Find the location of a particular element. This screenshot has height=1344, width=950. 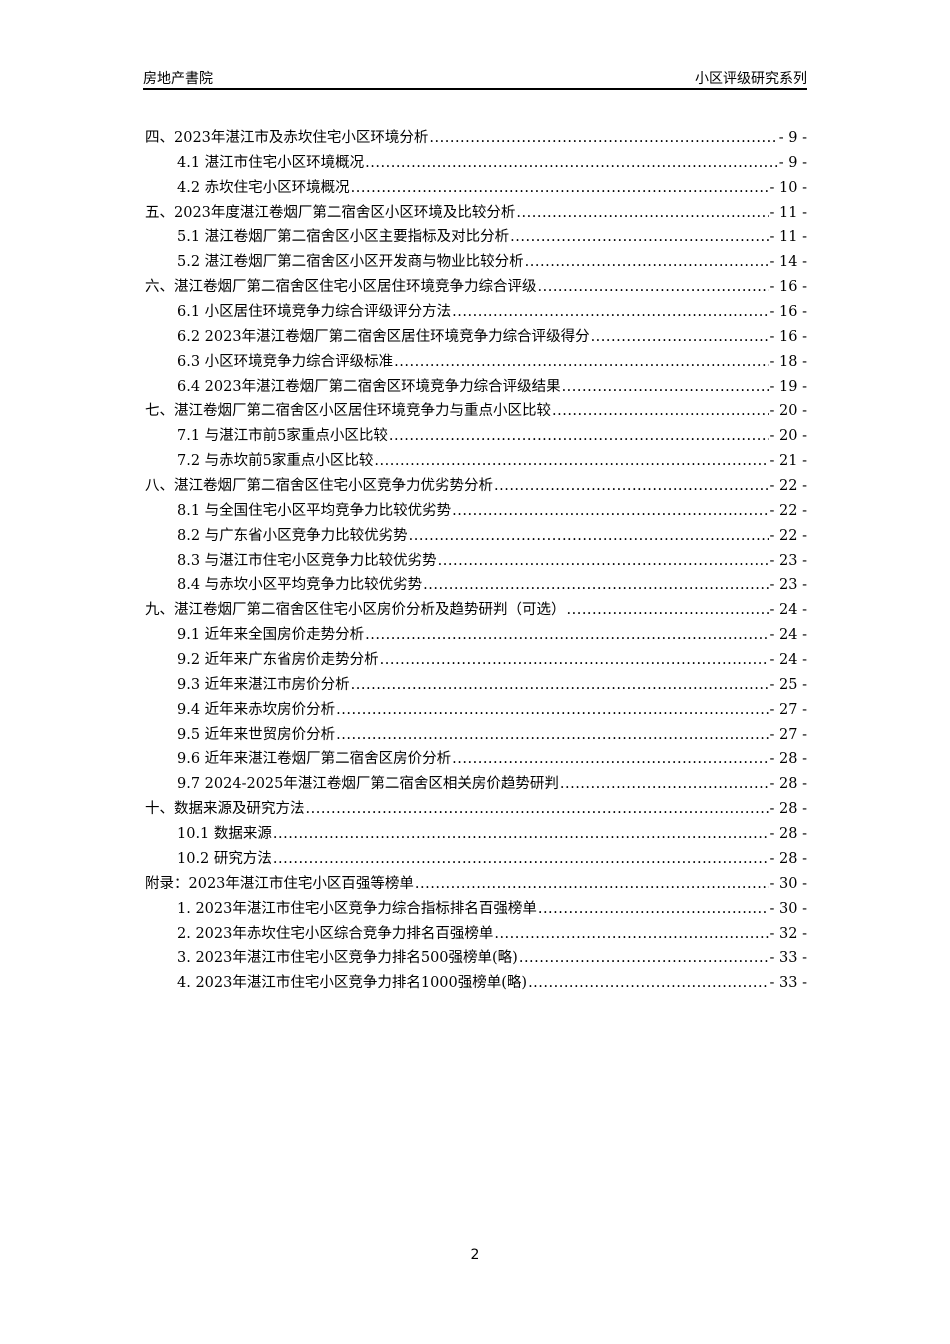

toc-entry-label: 八、湛江卷烟厂第二宿舍区住宅小区竞争力优劣势分析 is located at coordinates (319, 486).